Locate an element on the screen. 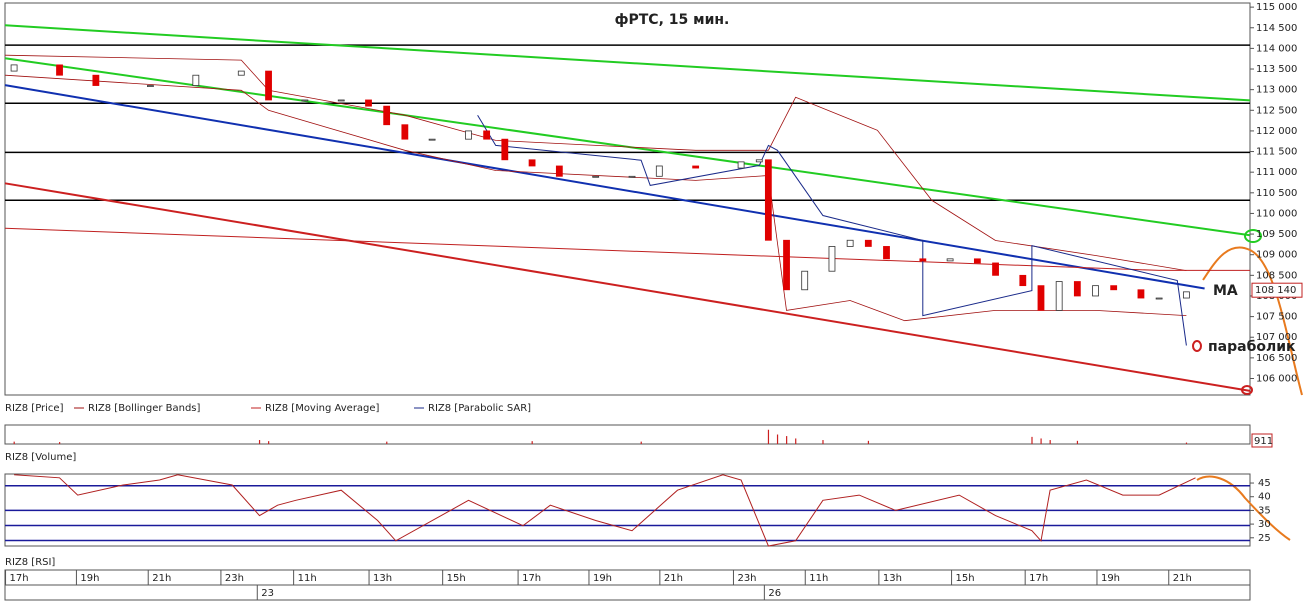 The height and width of the screenshot is (604, 1304). y-tick-label: 106 000 is located at coordinates (1276, 378).